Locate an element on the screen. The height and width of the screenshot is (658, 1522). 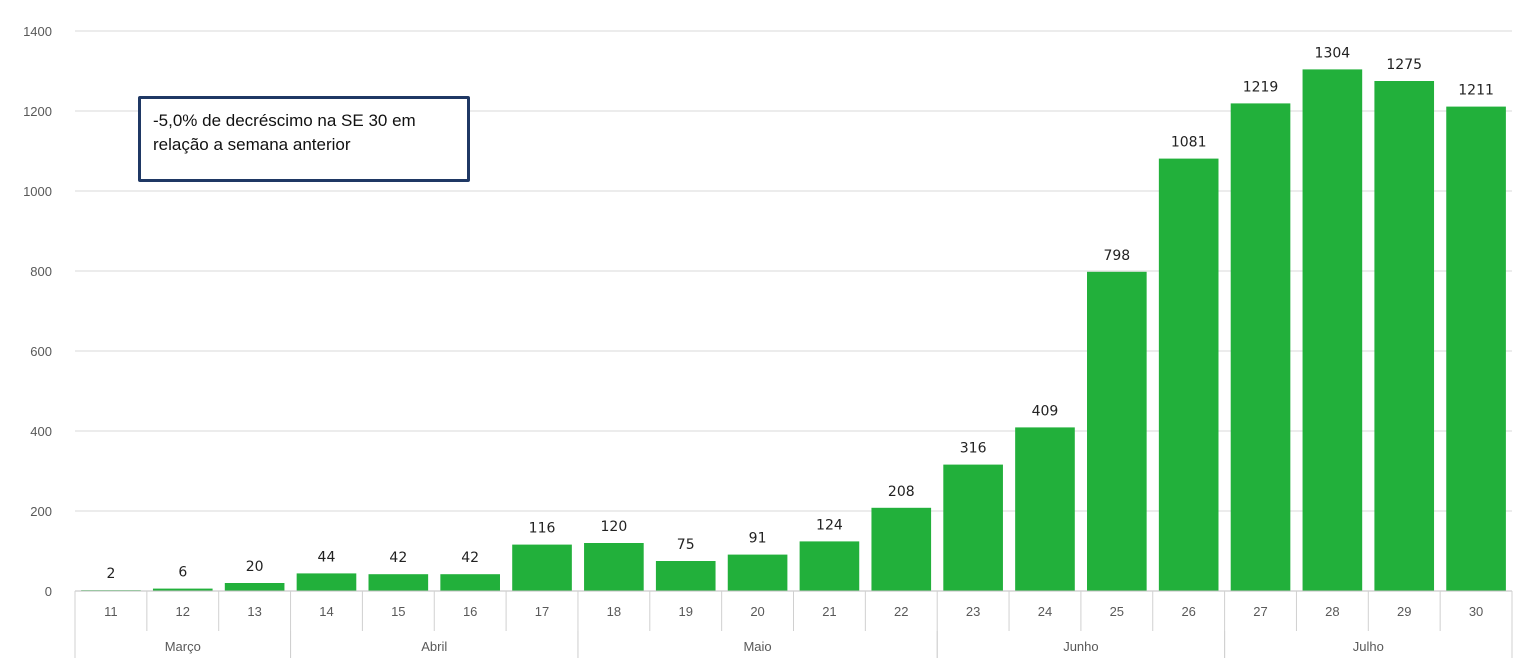
x-tick-label: 16 is located at coordinates (470, 611).